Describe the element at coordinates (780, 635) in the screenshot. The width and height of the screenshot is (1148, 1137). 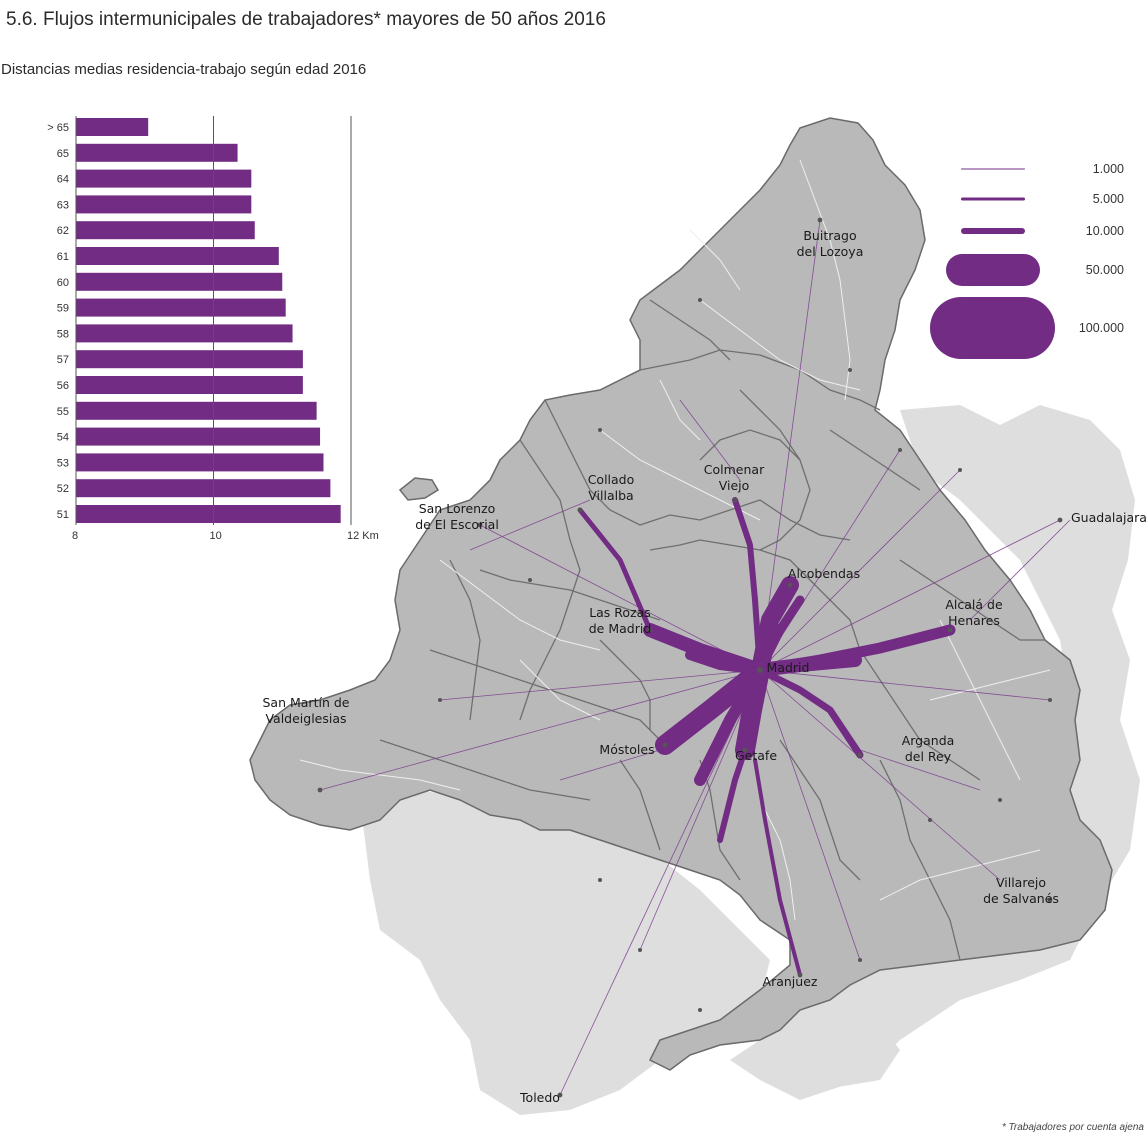
I see `flow-sansebastian-madrid` at that location.